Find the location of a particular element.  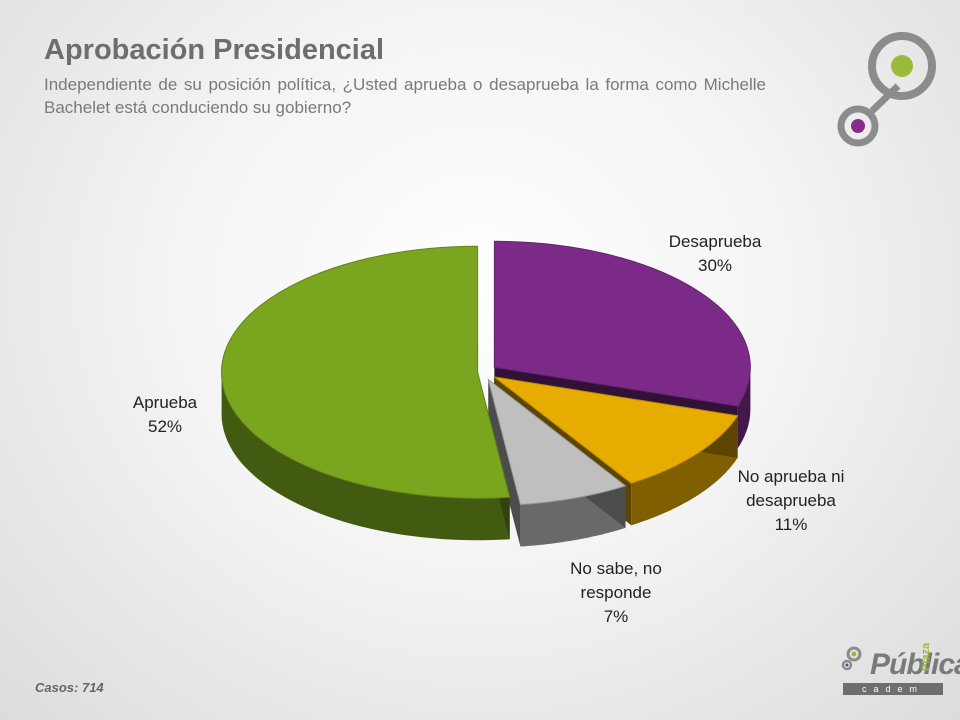

brand-word: Pública is located at coordinates (915, 664).